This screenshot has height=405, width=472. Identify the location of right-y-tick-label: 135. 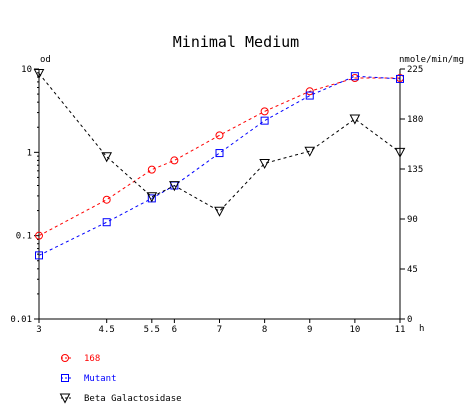
(415, 170).